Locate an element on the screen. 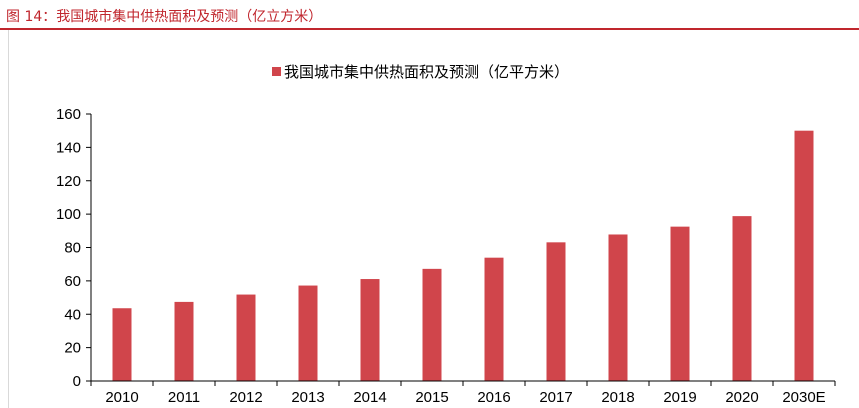 This screenshot has width=859, height=408. x-tick-label: 2019 is located at coordinates (679, 397).